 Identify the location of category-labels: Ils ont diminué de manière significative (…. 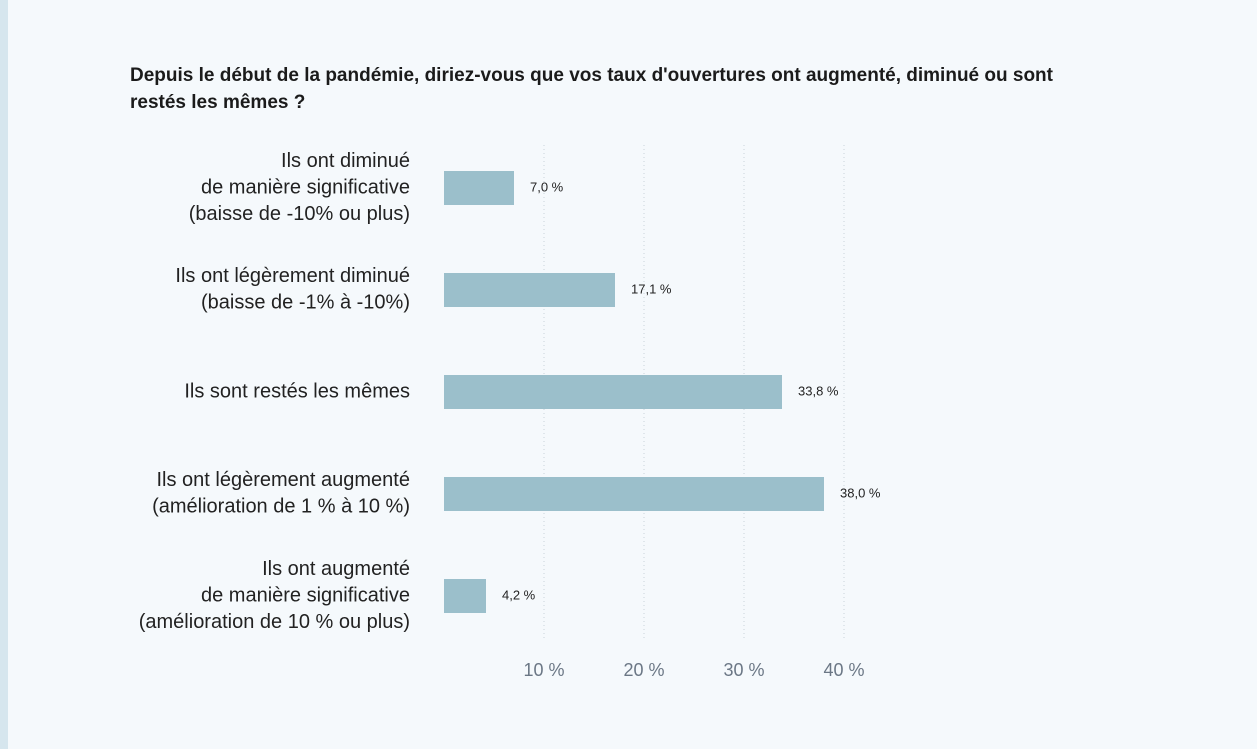
(274, 391).